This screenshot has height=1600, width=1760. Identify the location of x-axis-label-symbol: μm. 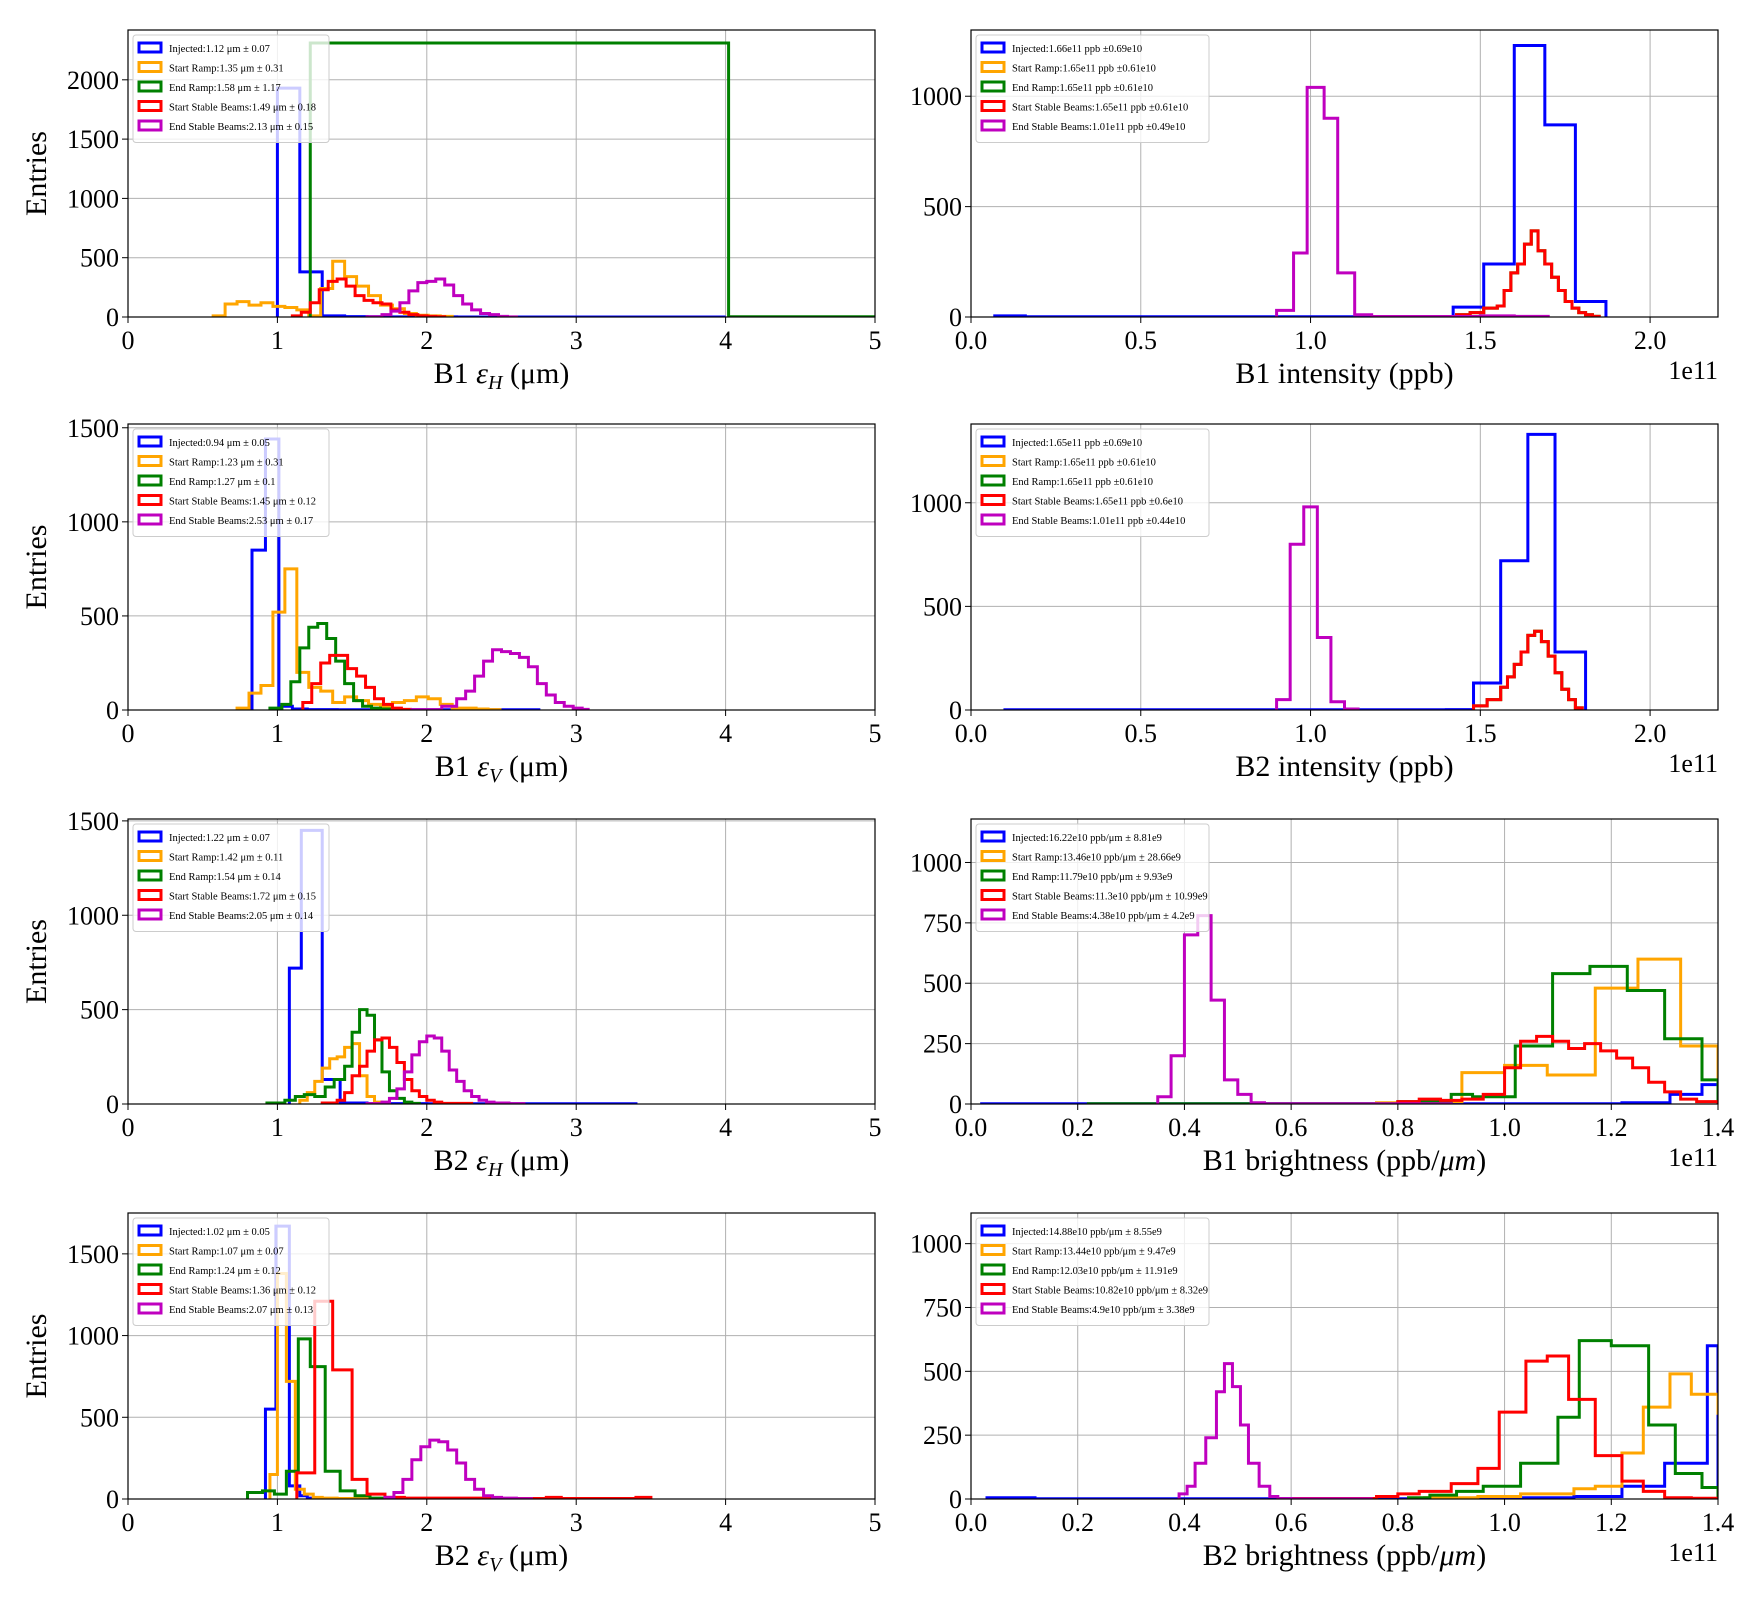
(1457, 1160).